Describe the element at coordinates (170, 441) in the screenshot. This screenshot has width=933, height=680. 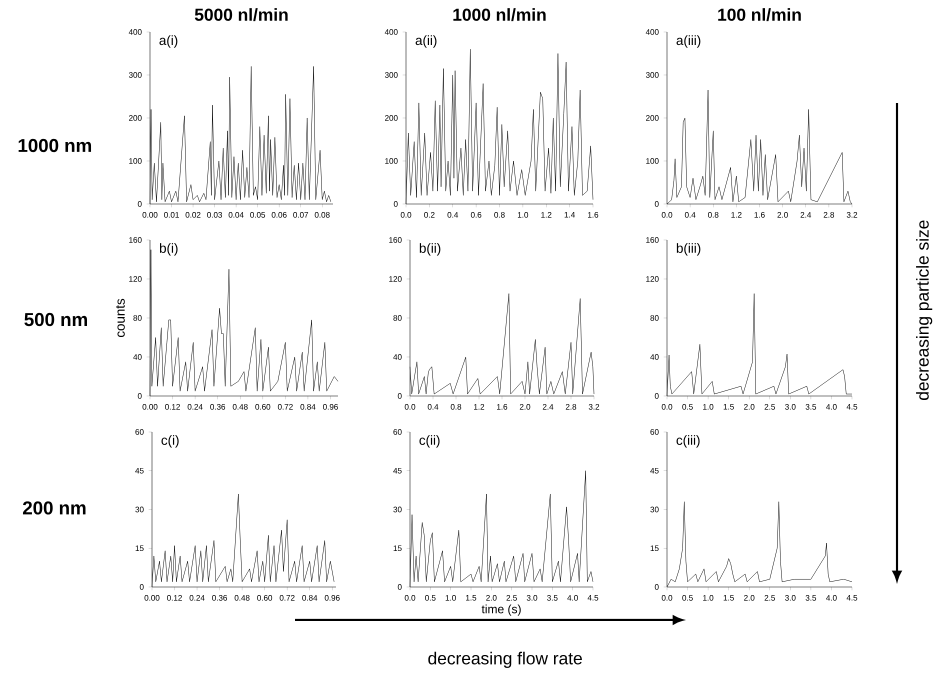
I see `annotation: c(i)` at that location.